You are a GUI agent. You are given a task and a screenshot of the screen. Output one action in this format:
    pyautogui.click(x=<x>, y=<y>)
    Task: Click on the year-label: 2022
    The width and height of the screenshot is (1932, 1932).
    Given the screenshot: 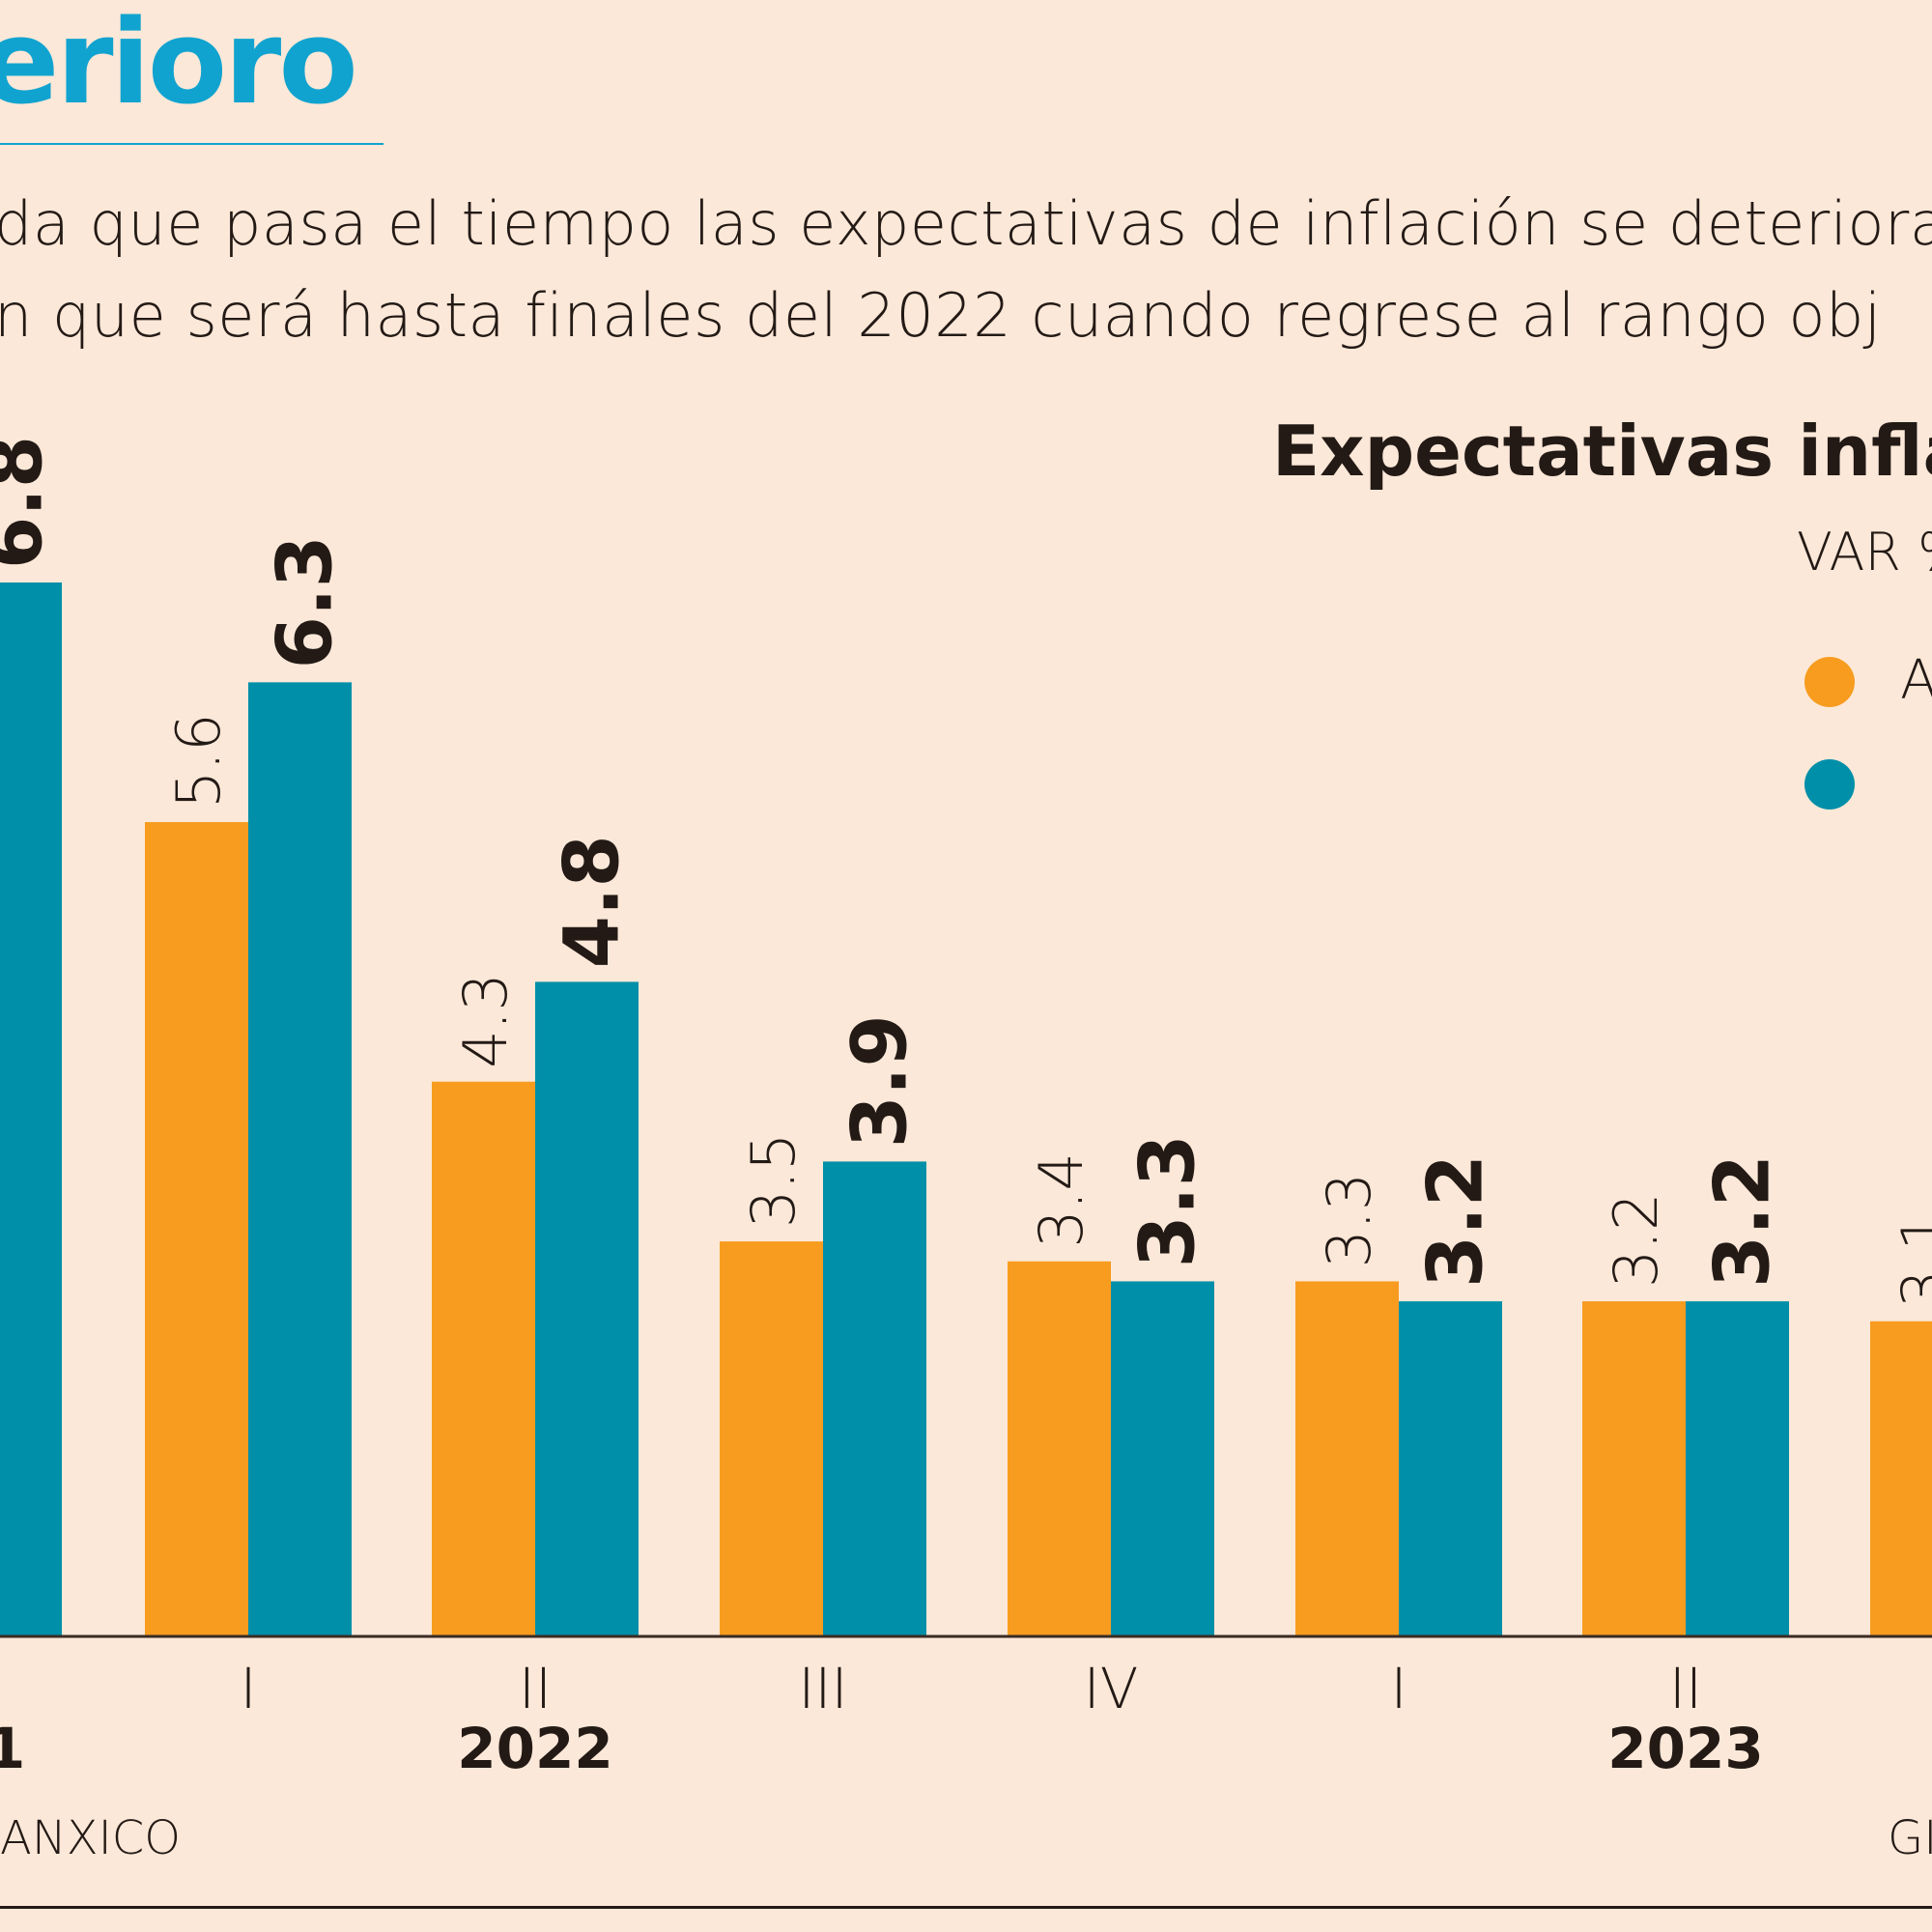 What is the action you would take?
    pyautogui.click(x=534, y=1748)
    